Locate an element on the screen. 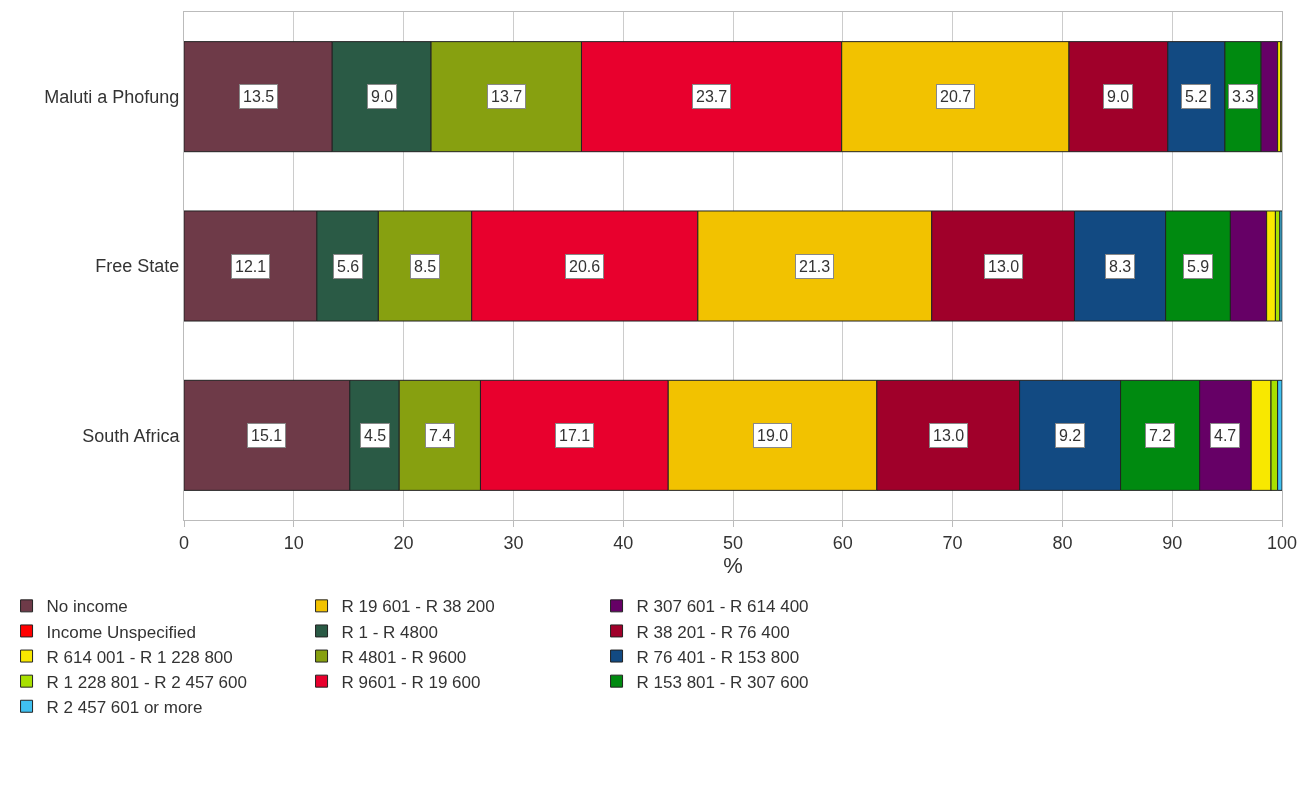 The width and height of the screenshot is (1312, 795). legend-label: R 1 228 801 - R 2 457 600 is located at coordinates (146, 682).